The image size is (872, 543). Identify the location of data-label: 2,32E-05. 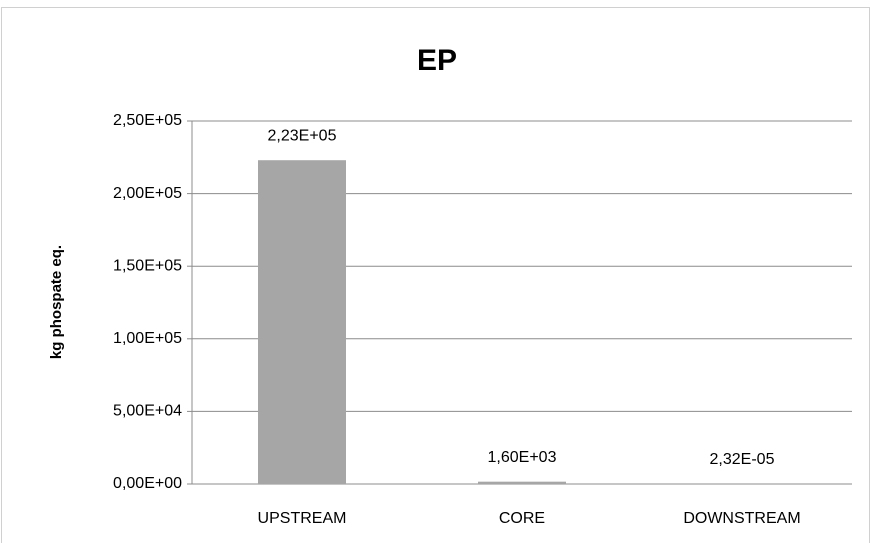
(742, 459).